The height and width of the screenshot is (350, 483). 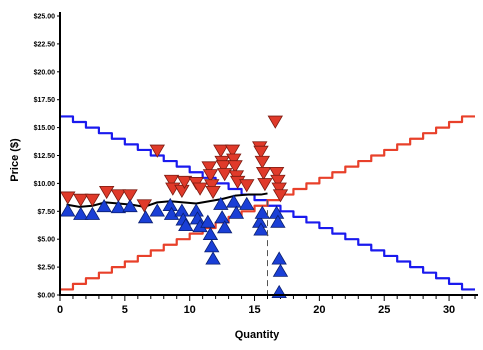 I want to click on y-tick-label: $7.50, so click(x=46, y=212).